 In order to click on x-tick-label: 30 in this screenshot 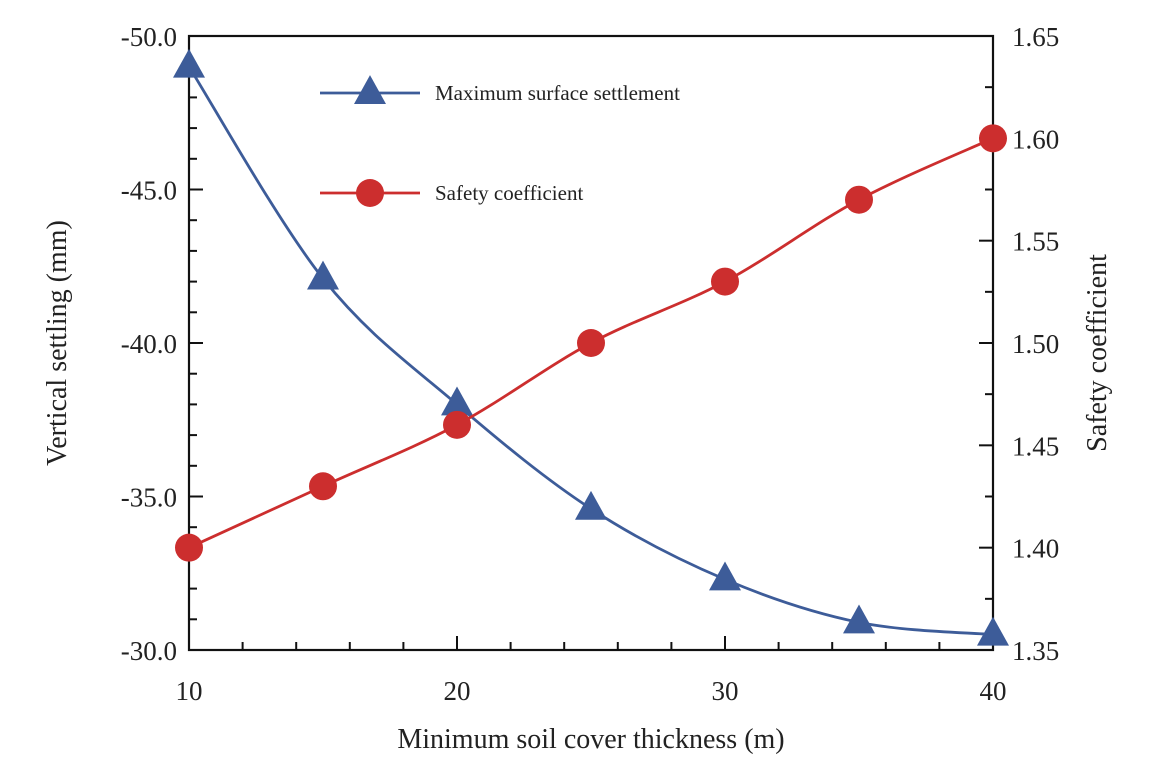, I will do `click(725, 691)`.